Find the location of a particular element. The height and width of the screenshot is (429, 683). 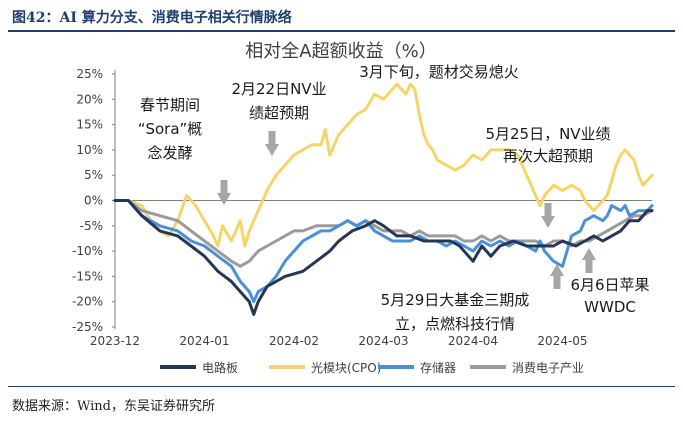

arrow-down-nv-feb-icon is located at coordinates (272, 143).